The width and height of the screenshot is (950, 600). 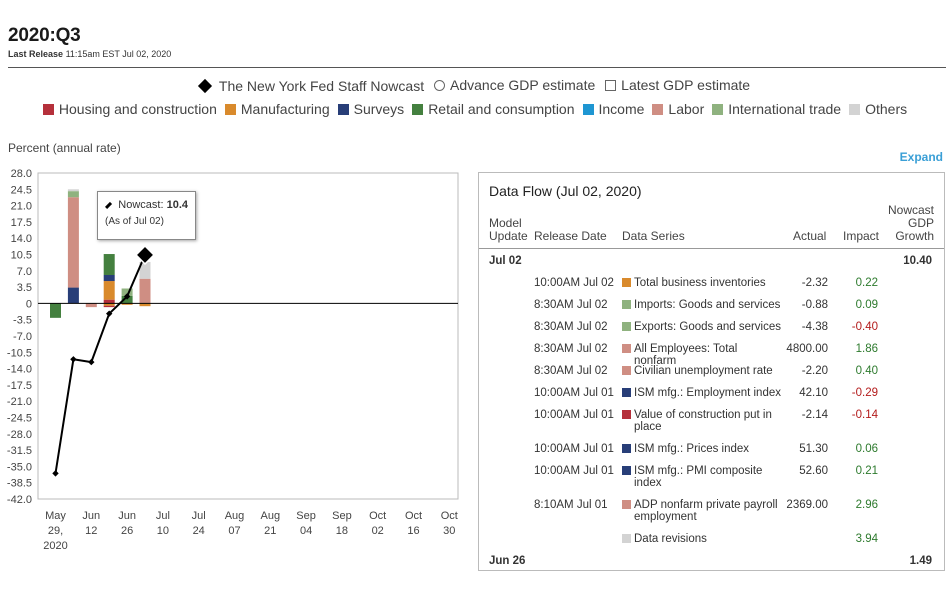 I want to click on legend-category-7: Others, so click(x=878, y=109).